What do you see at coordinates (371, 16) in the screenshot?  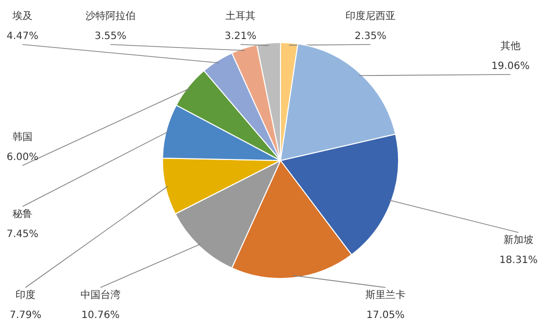 I see `slice-label: 印度尼西亚` at bounding box center [371, 16].